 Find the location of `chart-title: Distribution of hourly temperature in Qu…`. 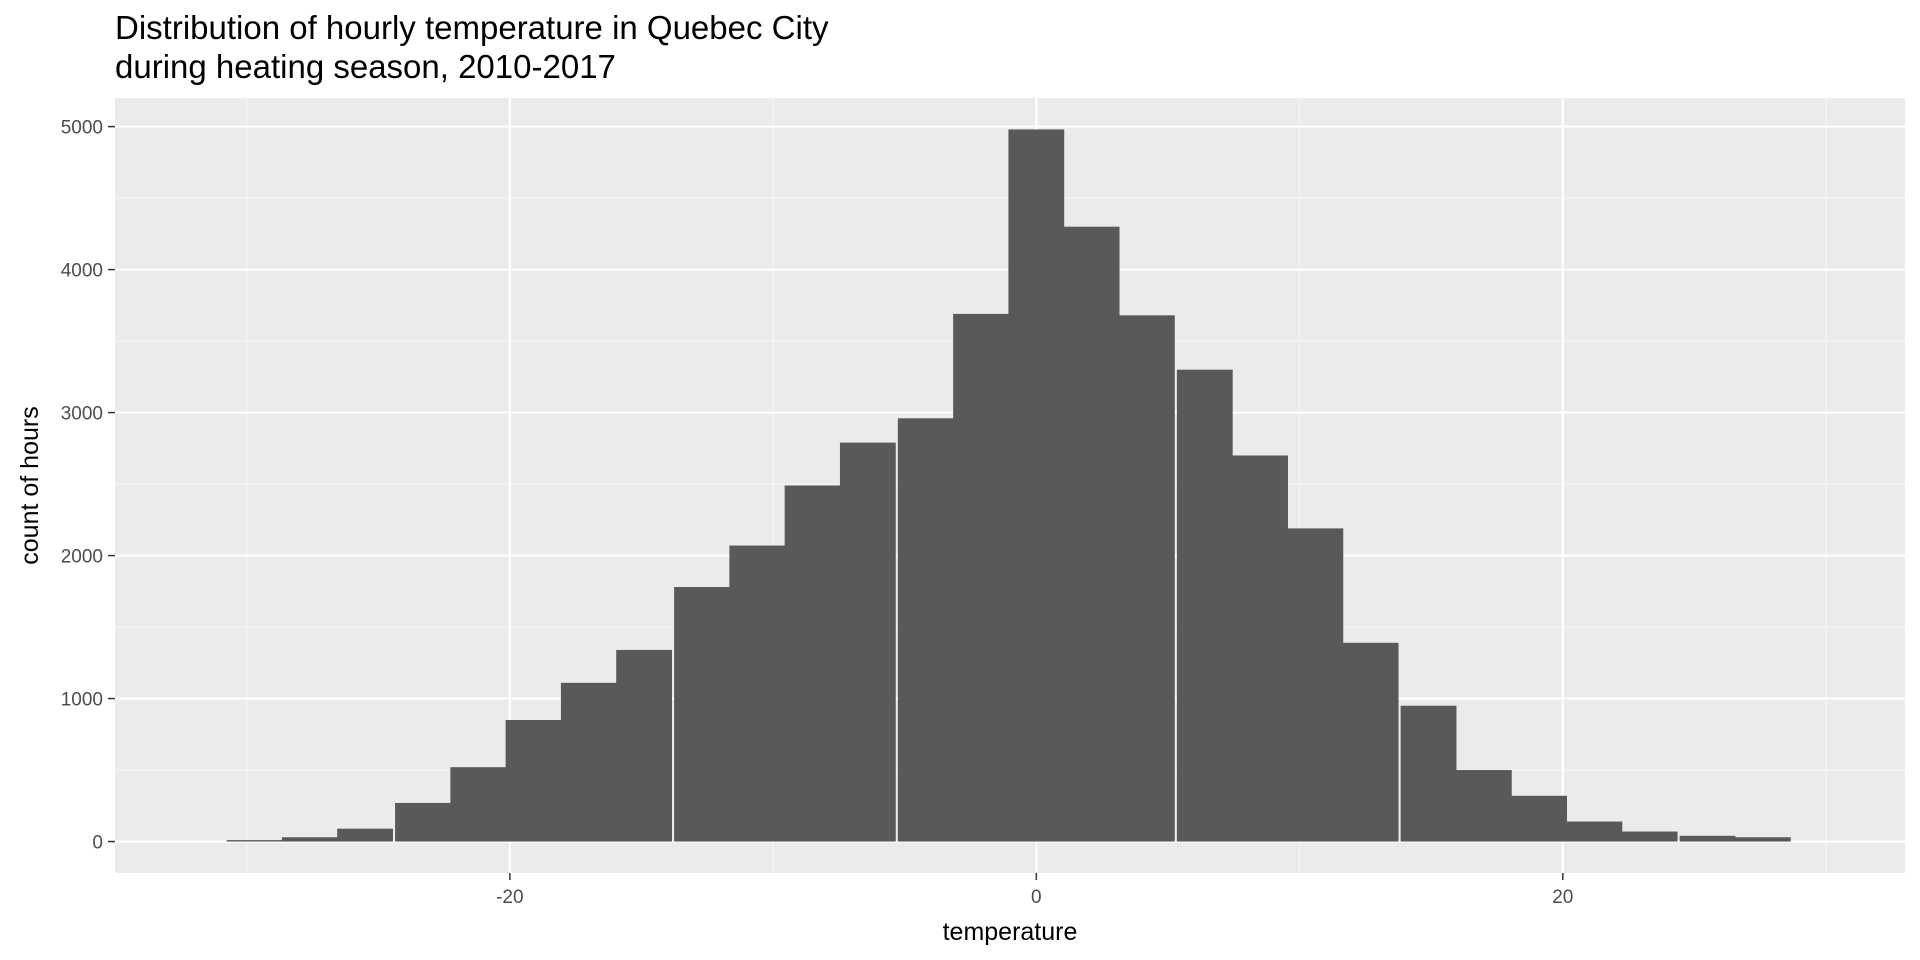

chart-title: Distribution of hourly temperature in Qu… is located at coordinates (472, 47).